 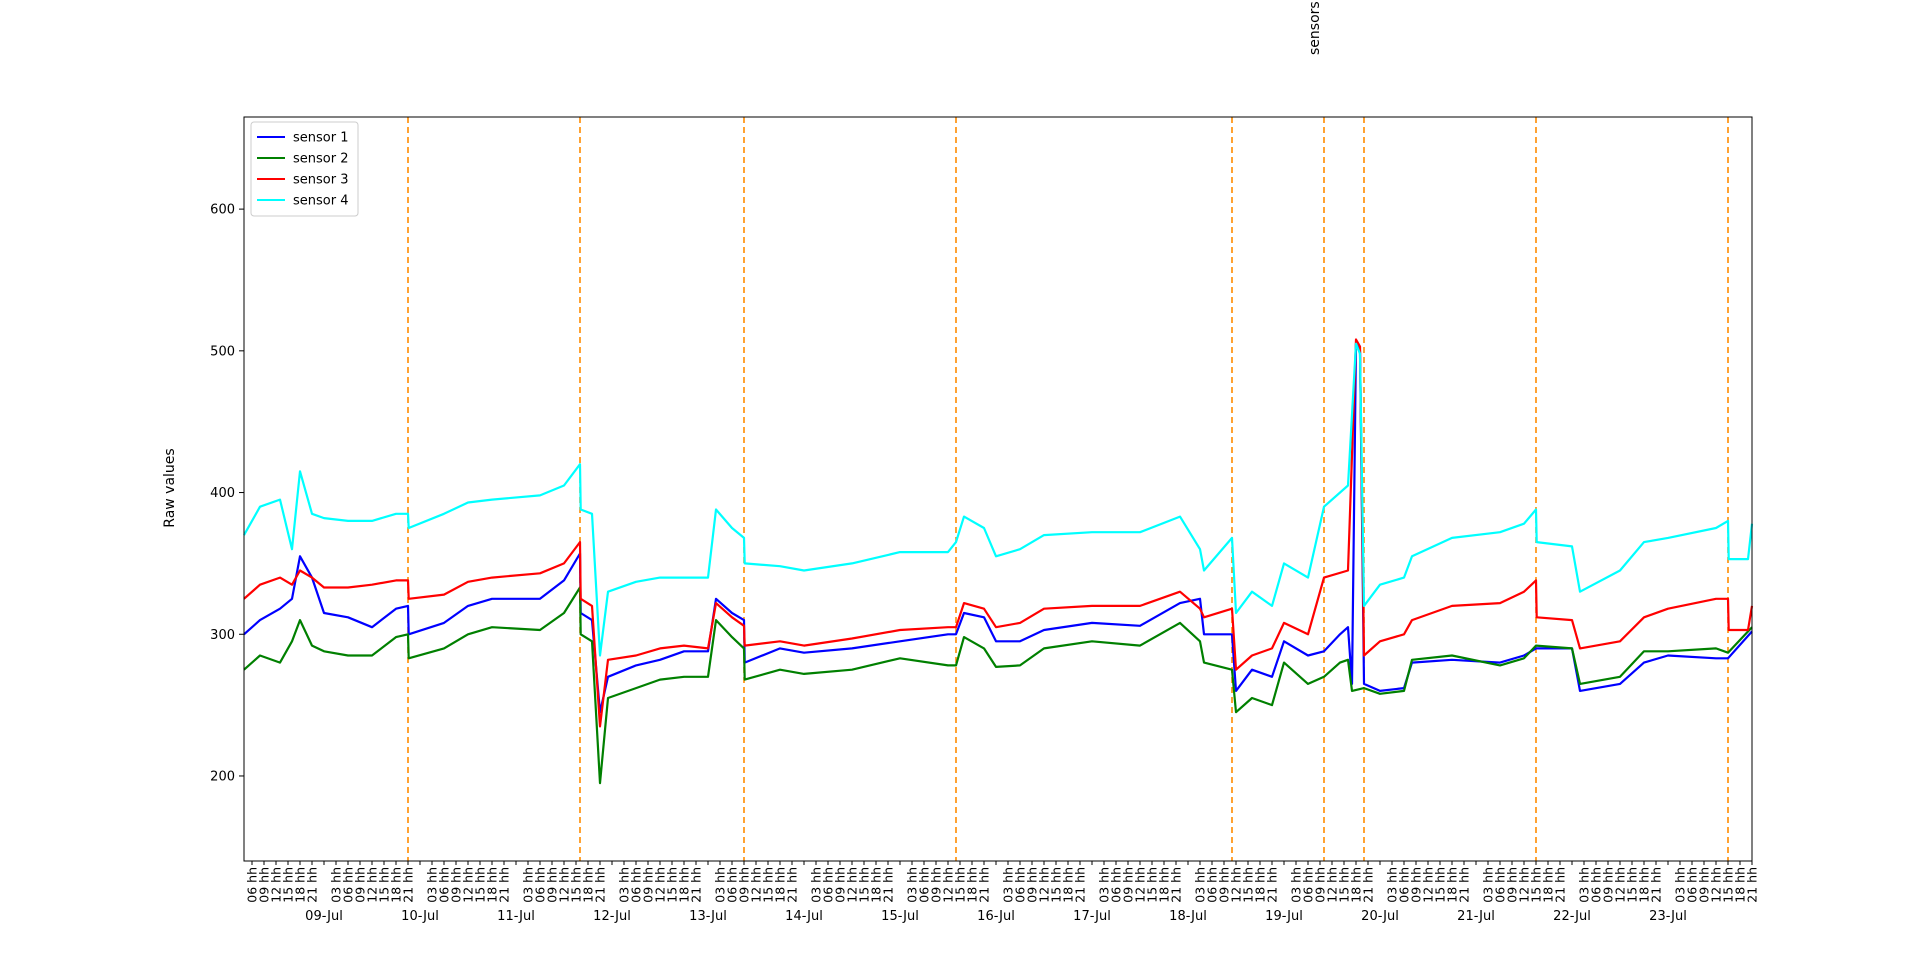 I want to click on y-tick-label: 400, so click(x=222, y=493).